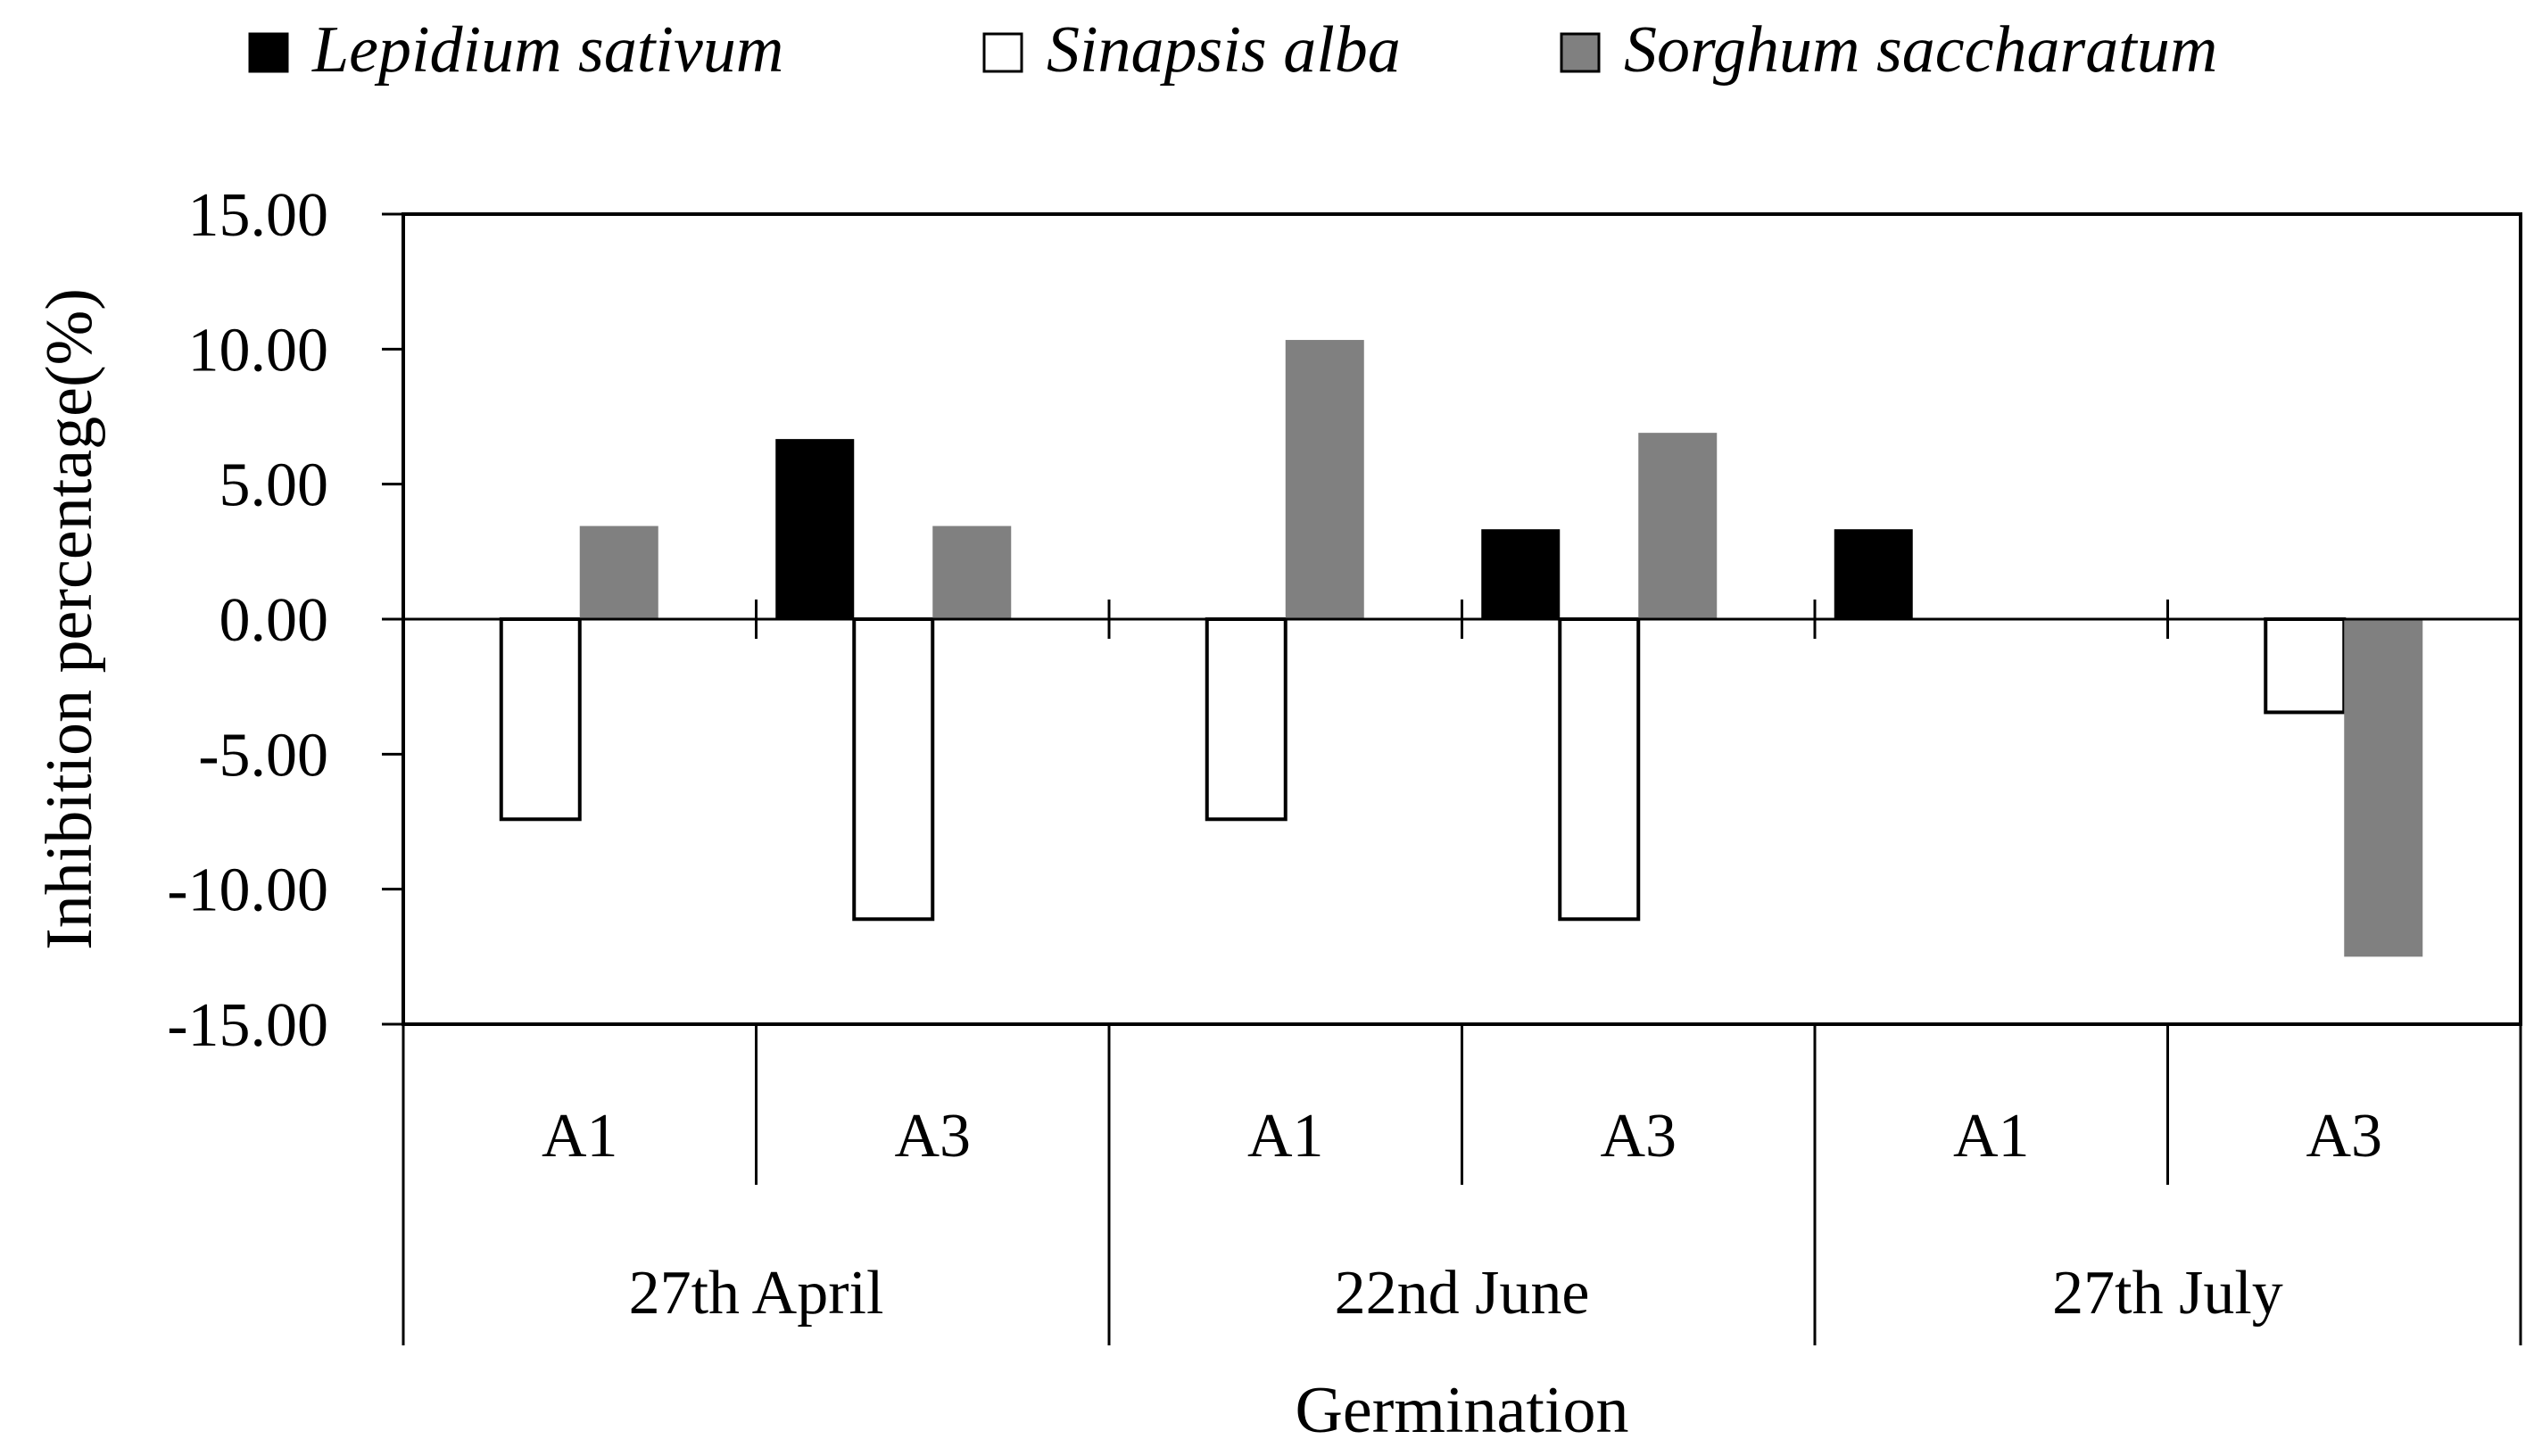 Image resolution: width=2542 pixels, height=1456 pixels. Describe the element at coordinates (1921, 50) in the screenshot. I see `legend-label-3: Sorghum saccharatum` at that location.